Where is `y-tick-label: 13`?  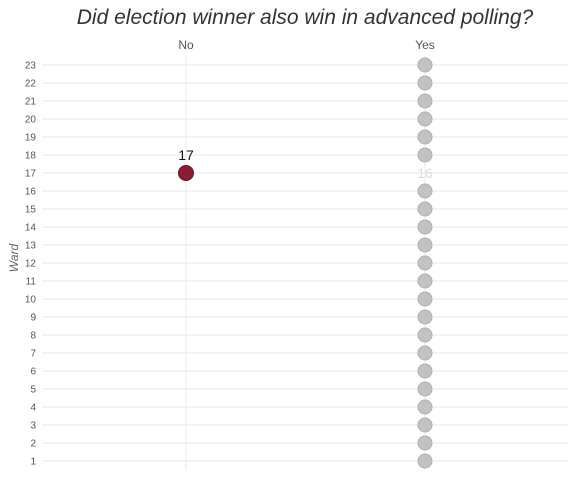 y-tick-label: 13 is located at coordinates (31, 246).